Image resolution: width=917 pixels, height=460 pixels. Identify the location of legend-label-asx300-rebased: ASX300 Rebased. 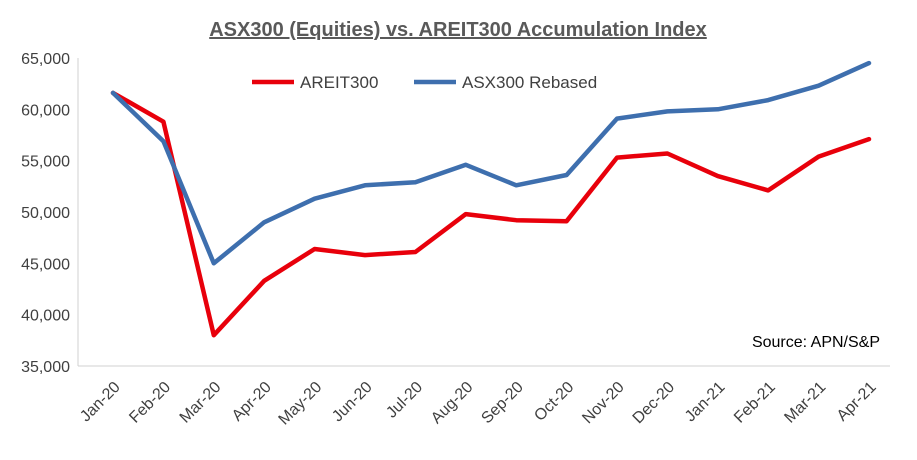
(529, 82).